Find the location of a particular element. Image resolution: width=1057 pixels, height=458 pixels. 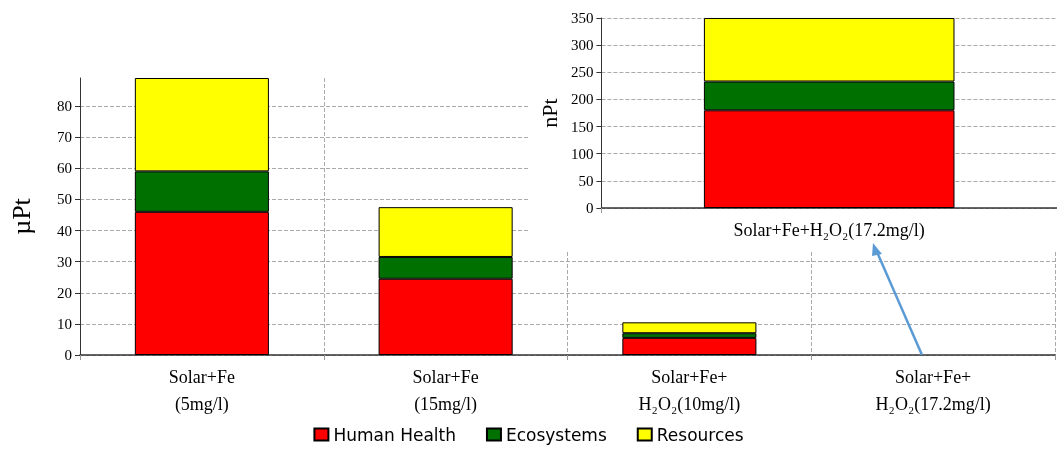

y-tick-label: 20 is located at coordinates (64, 292).